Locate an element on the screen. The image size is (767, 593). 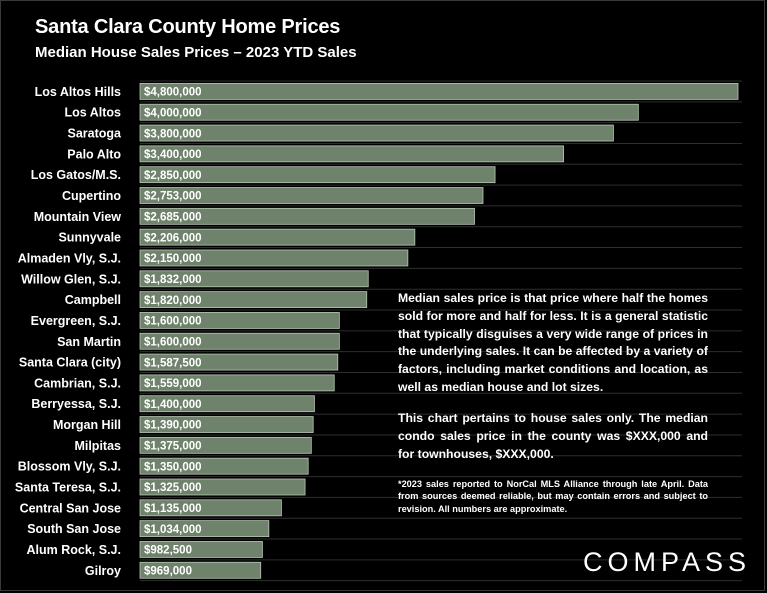
chart-title: Santa Clara County Home Prices is located at coordinates (188, 27).